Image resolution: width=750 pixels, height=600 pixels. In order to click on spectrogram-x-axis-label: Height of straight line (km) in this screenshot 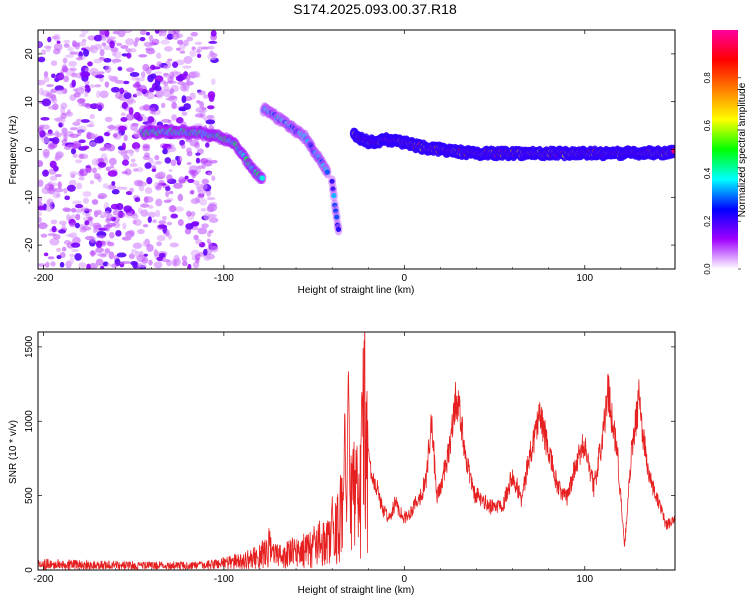, I will do `click(356, 290)`.